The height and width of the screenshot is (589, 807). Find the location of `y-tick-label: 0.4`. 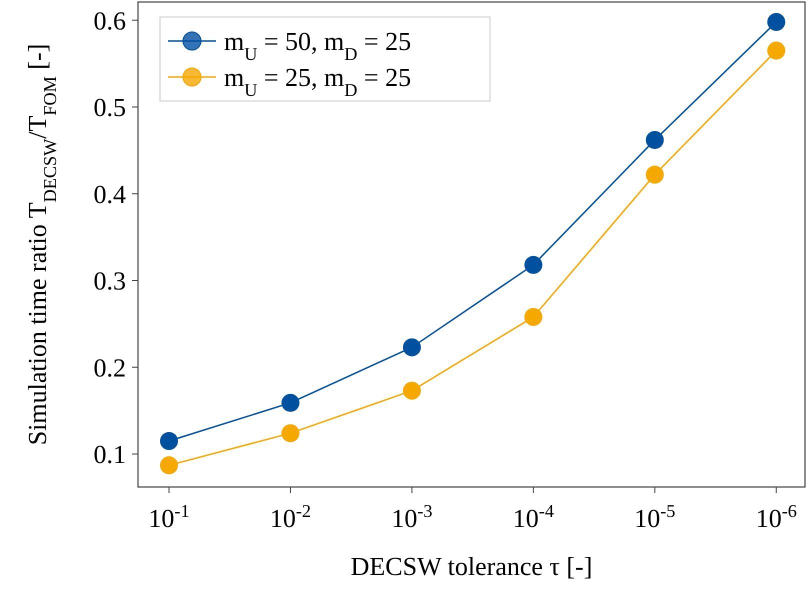

y-tick-label: 0.4 is located at coordinates (110, 194).